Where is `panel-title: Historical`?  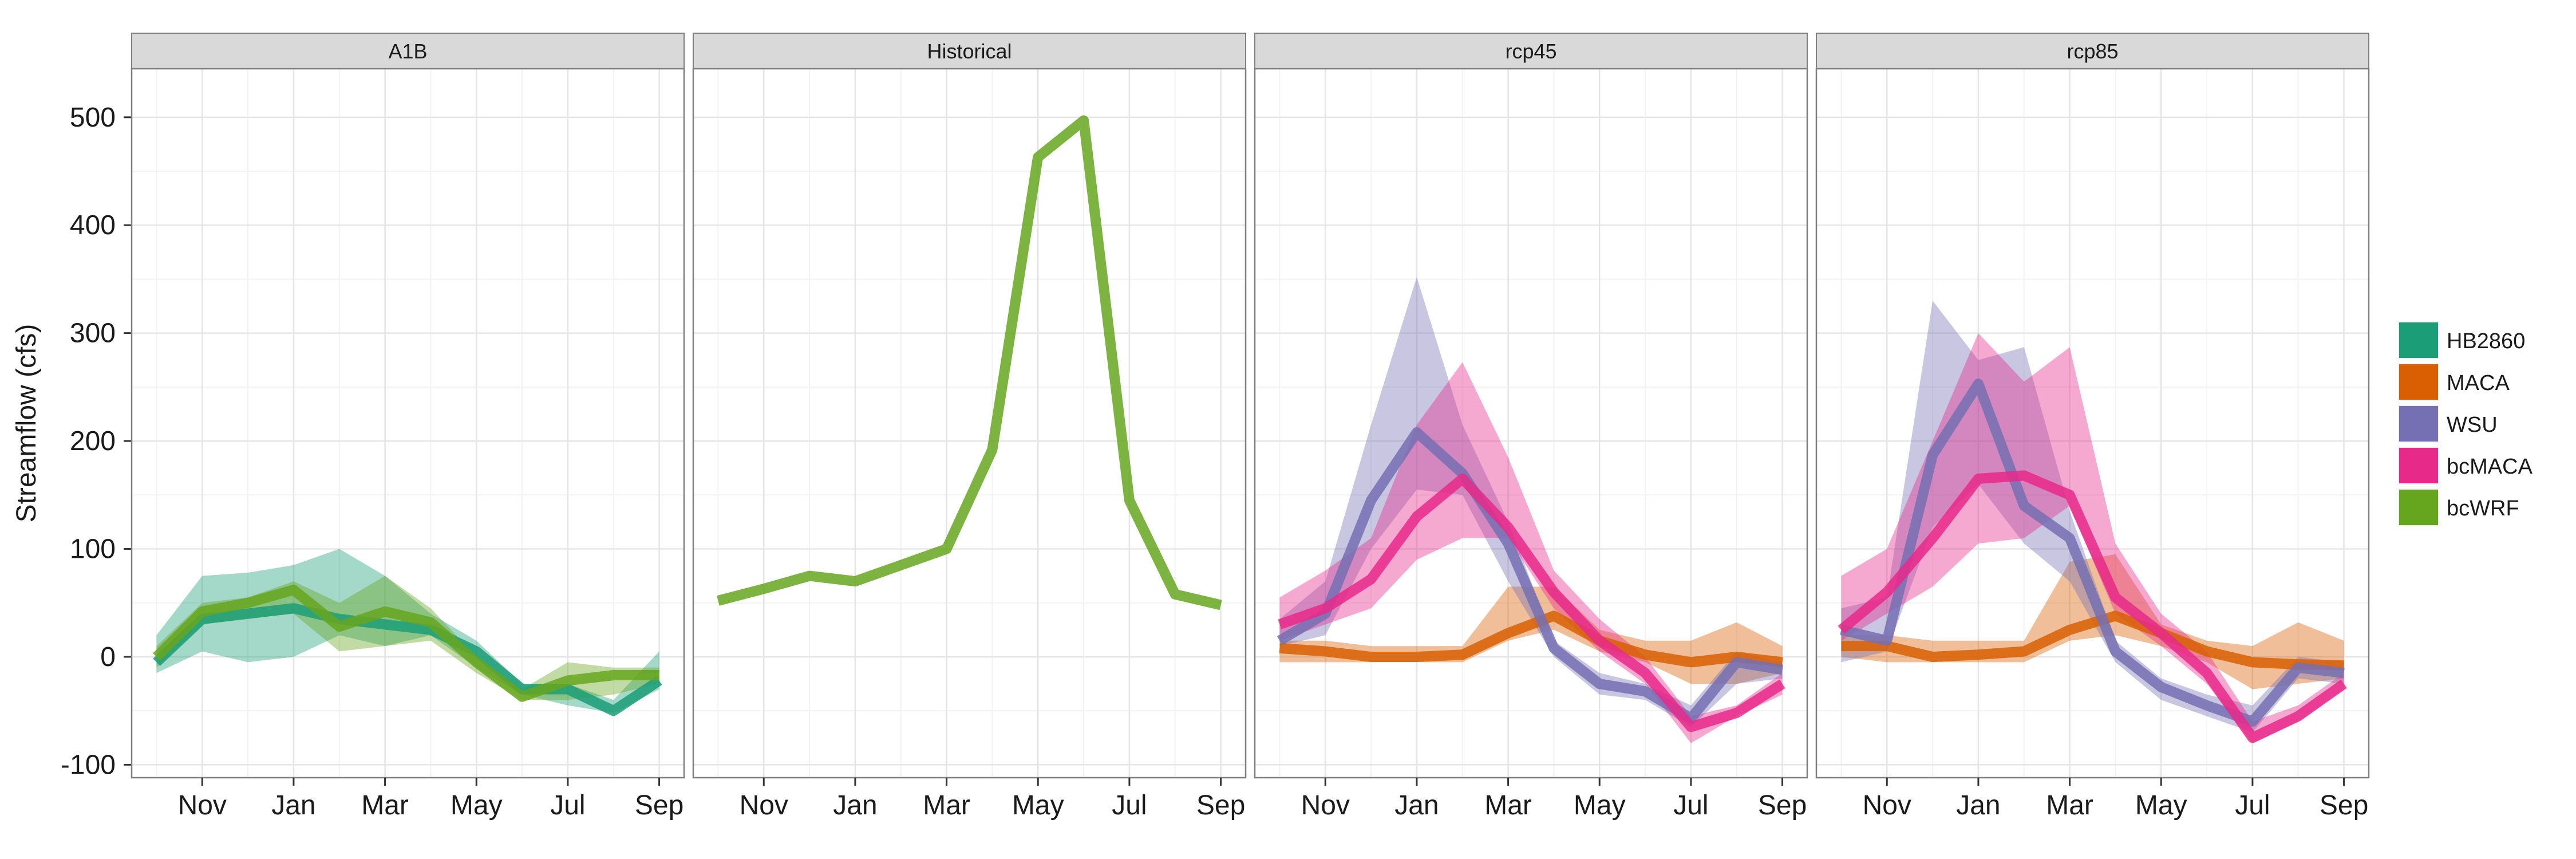 panel-title: Historical is located at coordinates (969, 51).